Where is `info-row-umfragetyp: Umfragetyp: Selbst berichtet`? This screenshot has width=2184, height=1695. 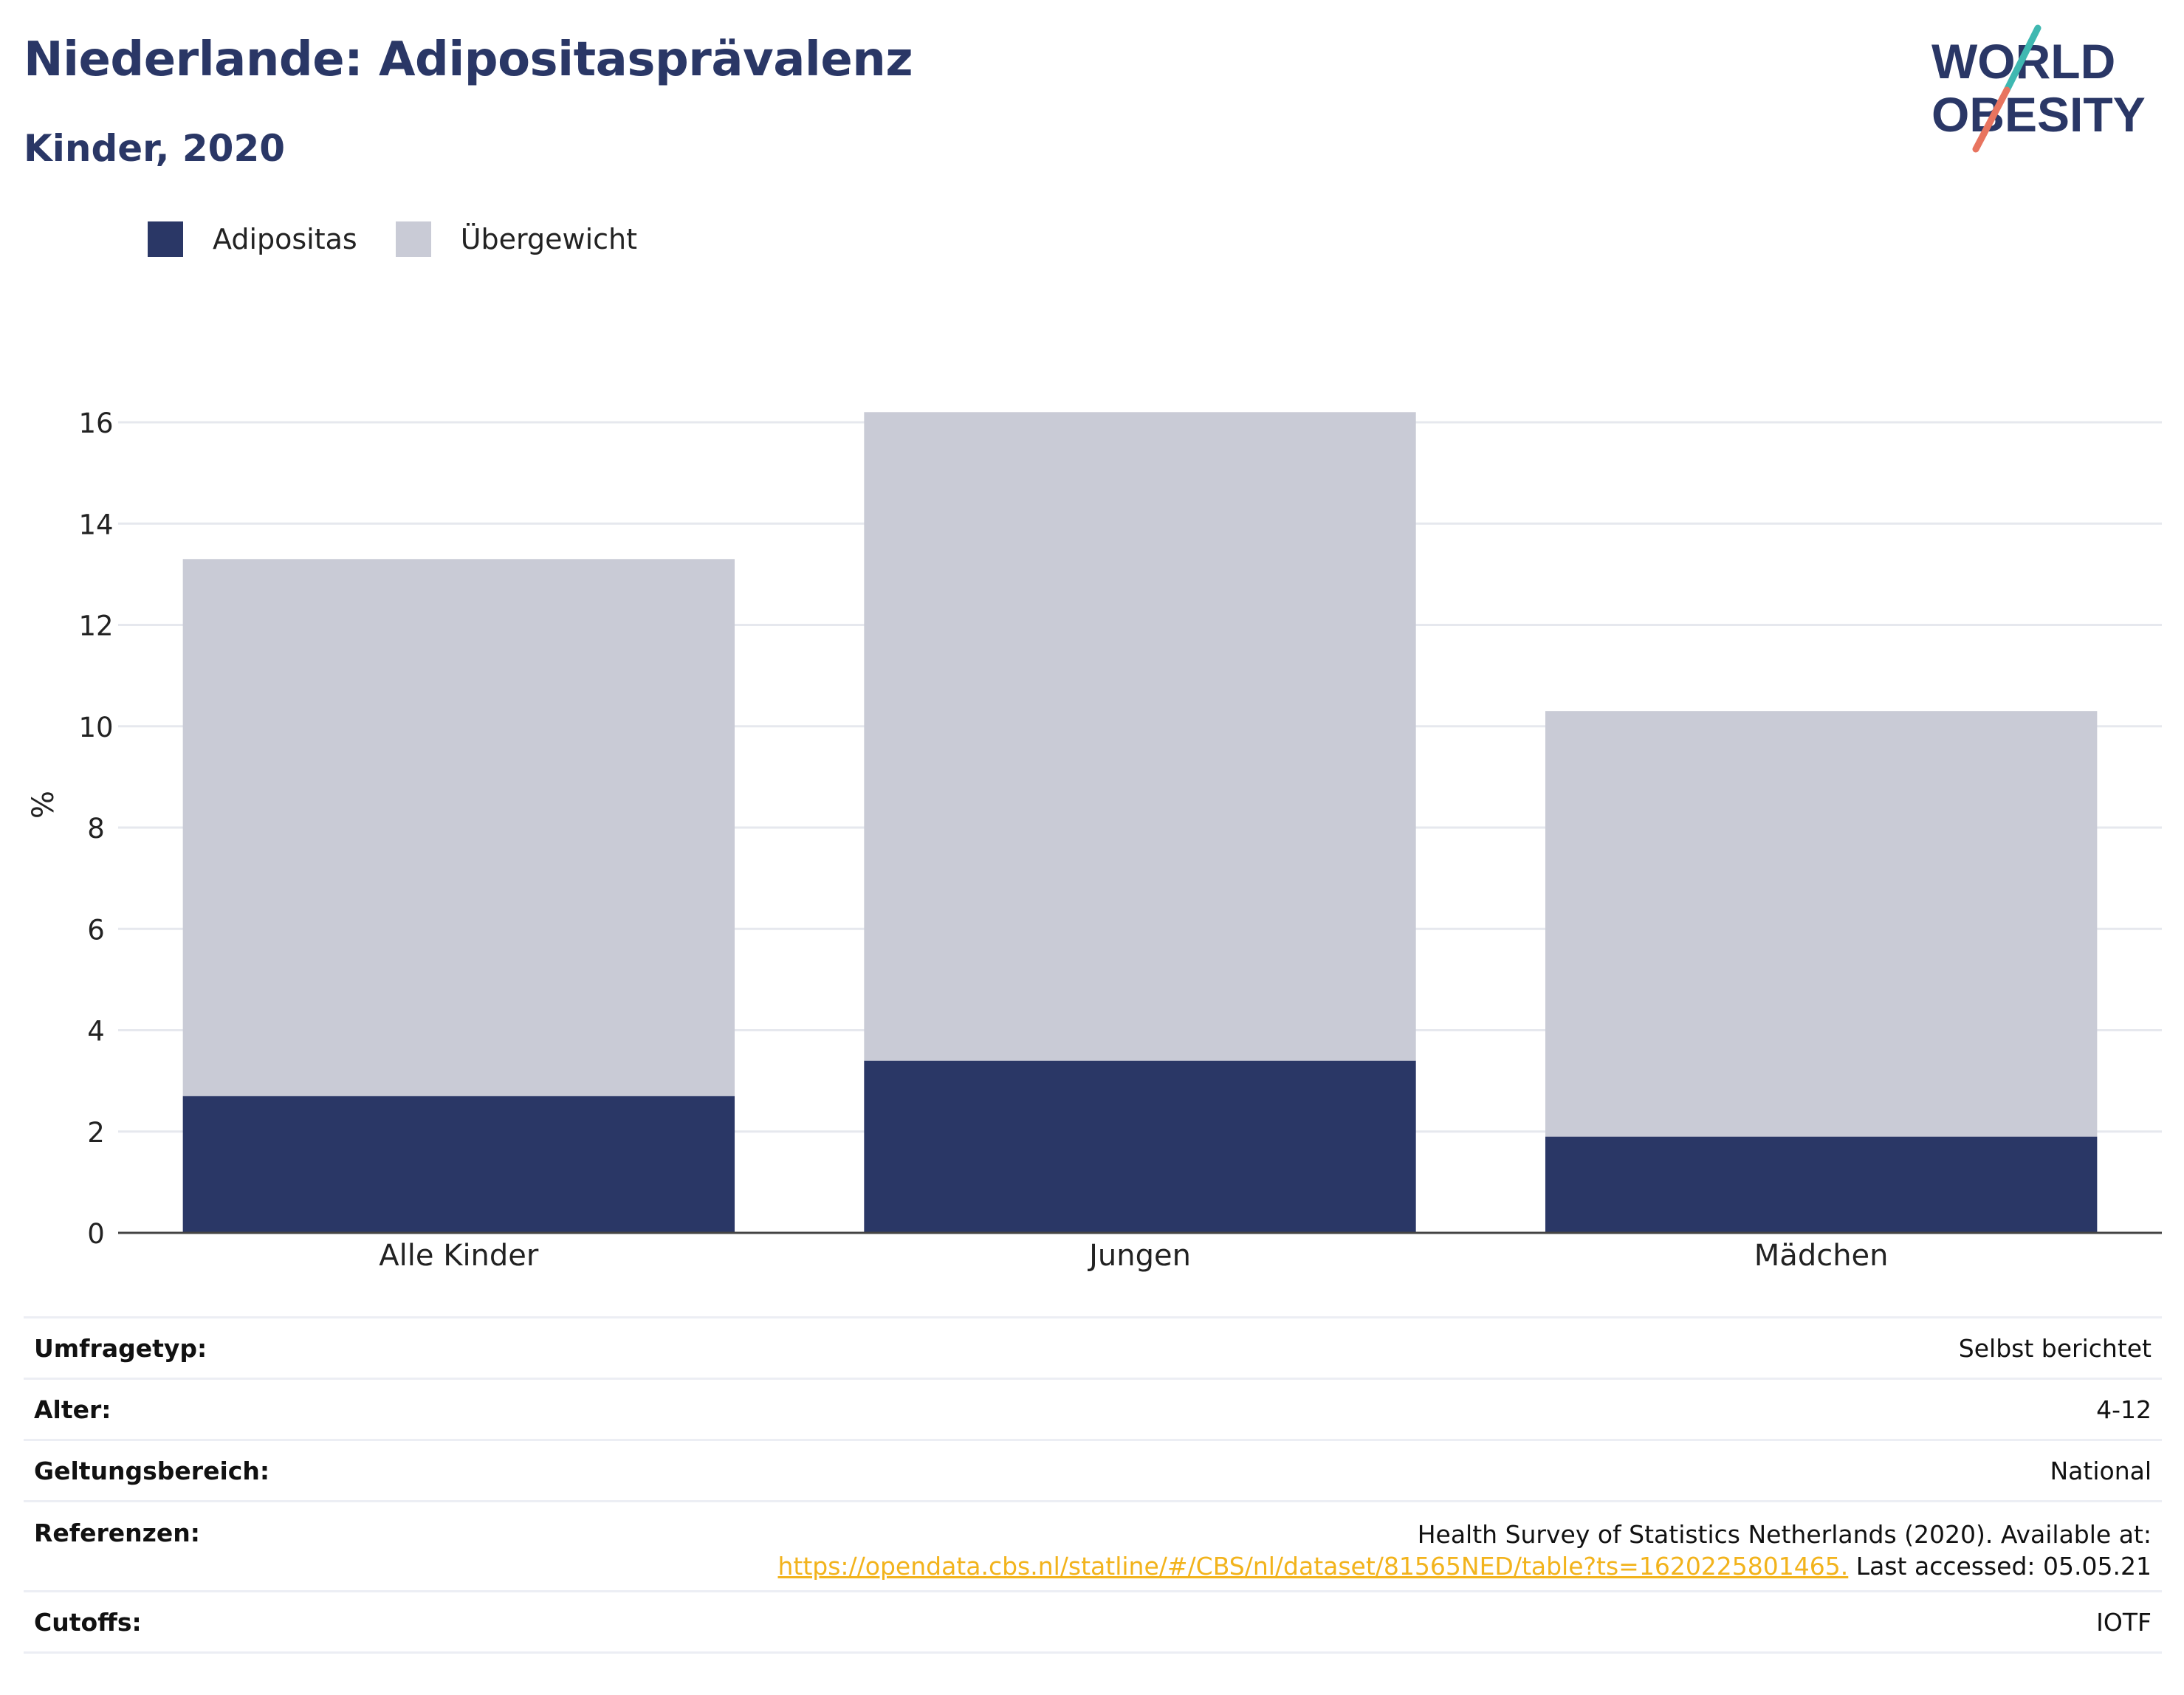
info-row-umfragetyp: Umfragetyp: Selbst berichtet is located at coordinates (1093, 1347).